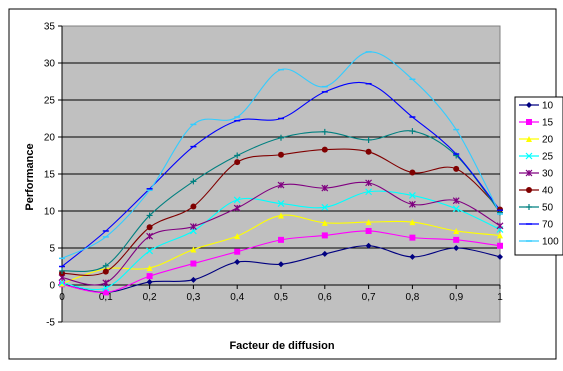 This screenshot has width=563, height=371. I want to click on y-axis-label: Performance, so click(30, 176).